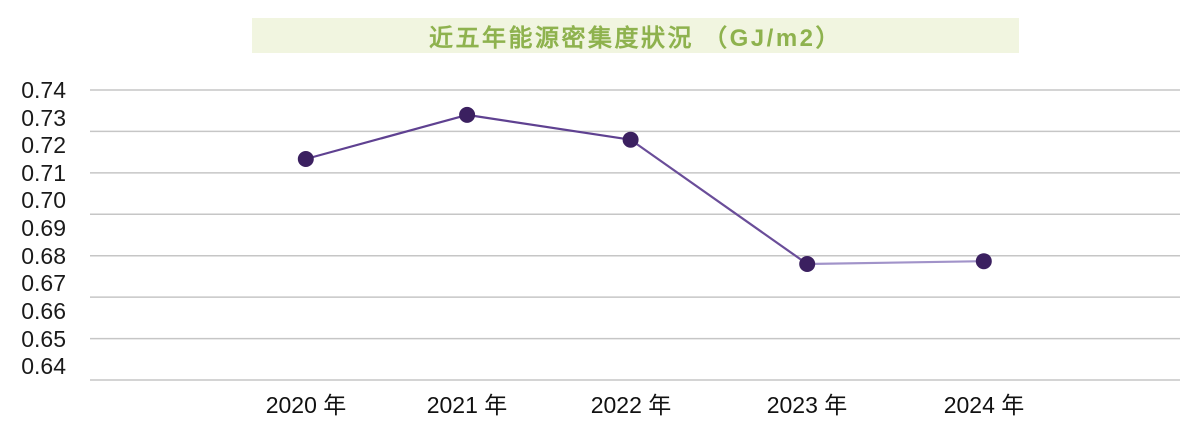 The image size is (1200, 432). Describe the element at coordinates (630, 139) in the screenshot. I see `data-point-2022` at that location.